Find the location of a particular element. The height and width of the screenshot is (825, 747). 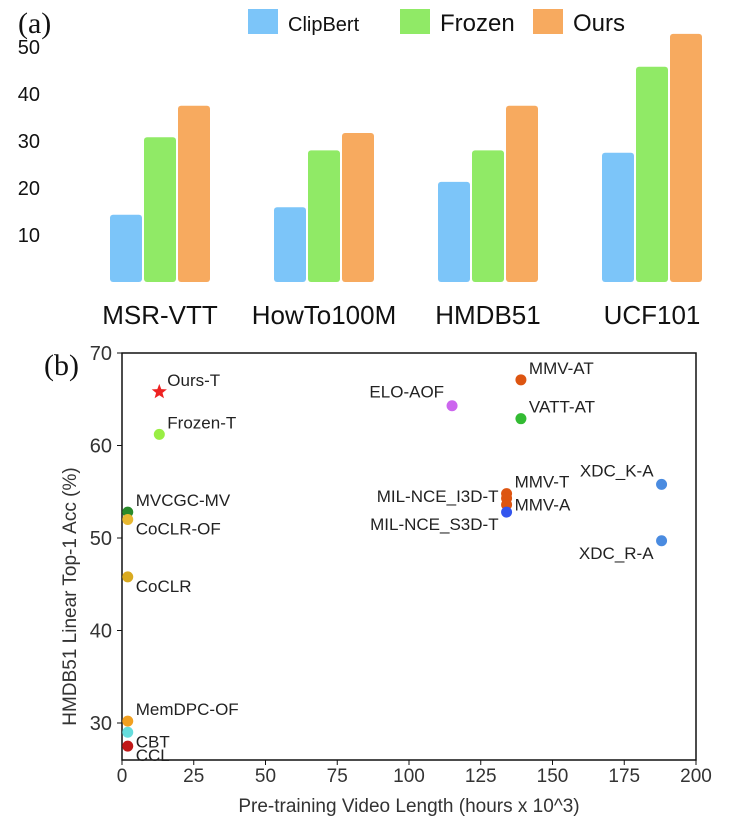

legend-swatch-ours is located at coordinates (548, 21).